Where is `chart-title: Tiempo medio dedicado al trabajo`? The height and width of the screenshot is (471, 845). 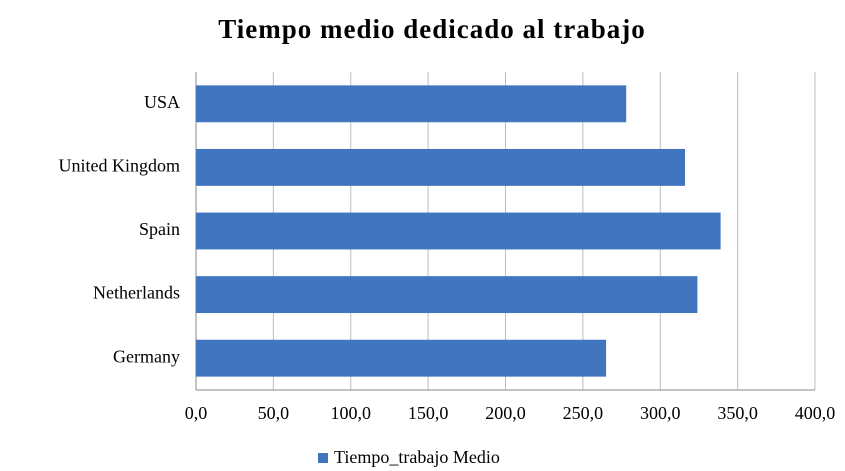 chart-title: Tiempo medio dedicado al trabajo is located at coordinates (432, 29).